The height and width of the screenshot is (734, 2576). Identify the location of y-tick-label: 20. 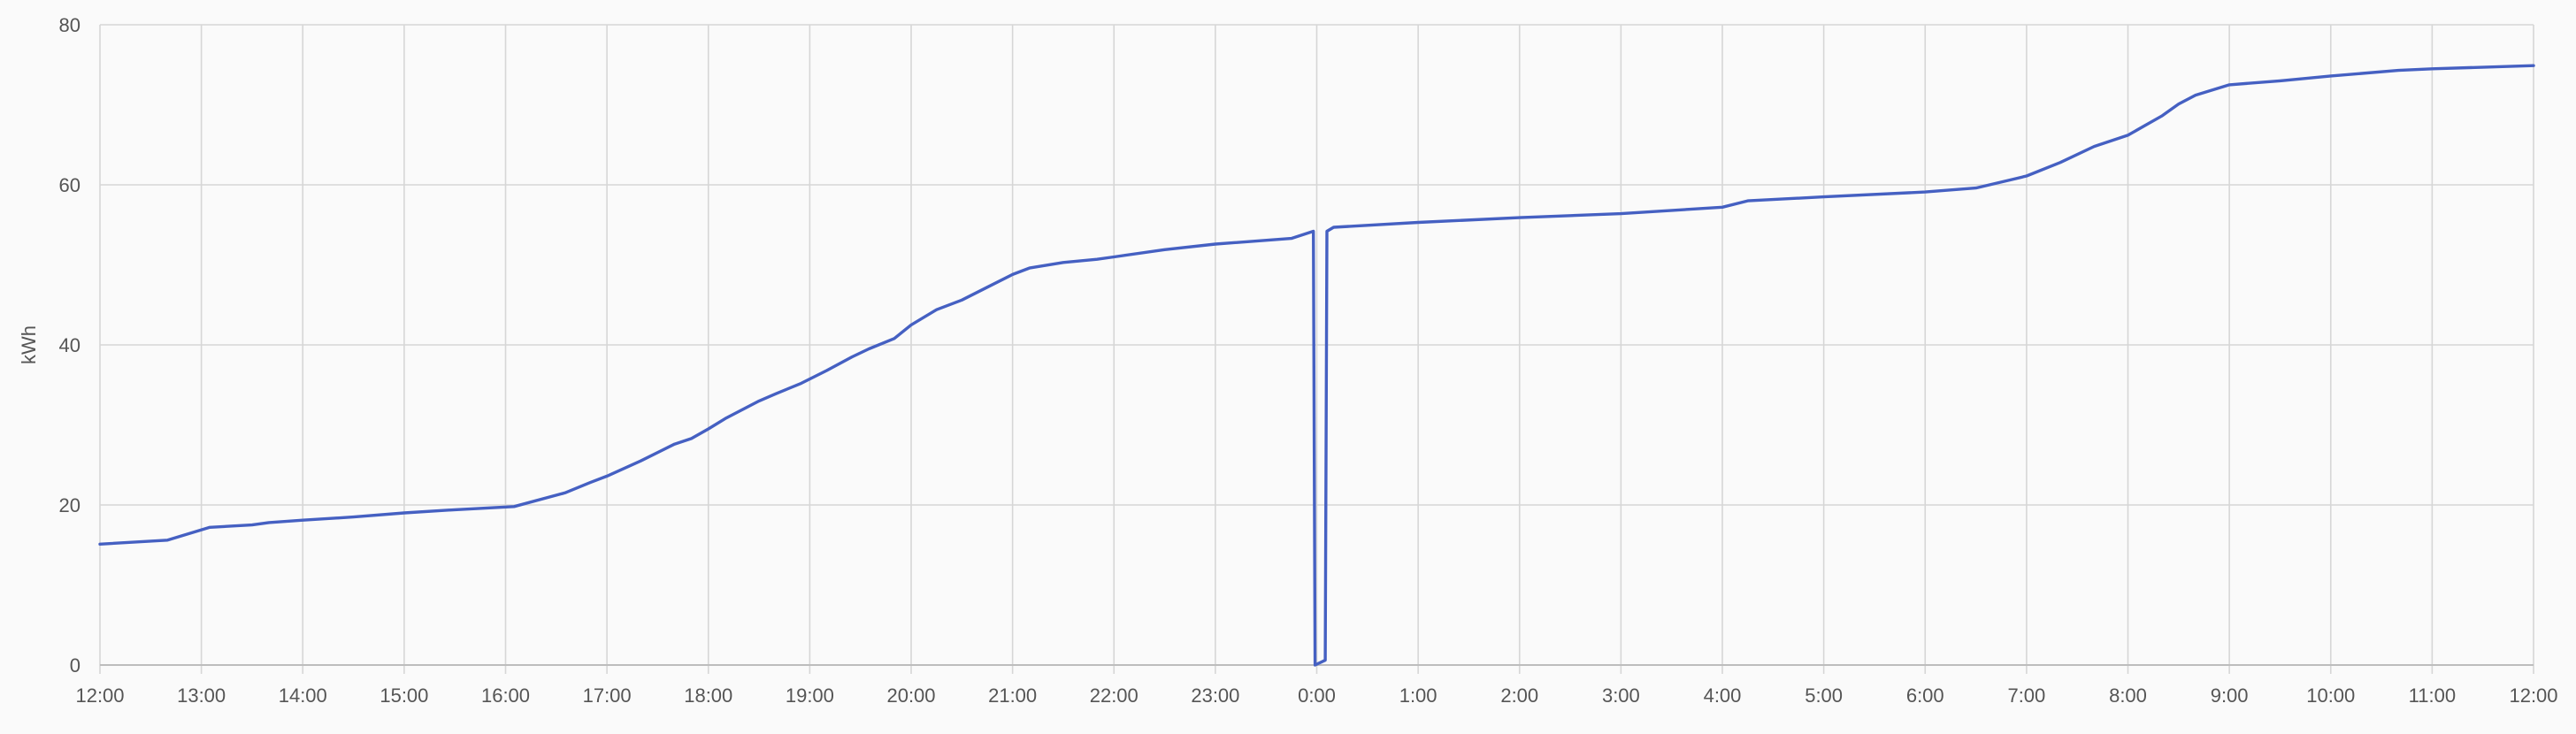
(69, 505).